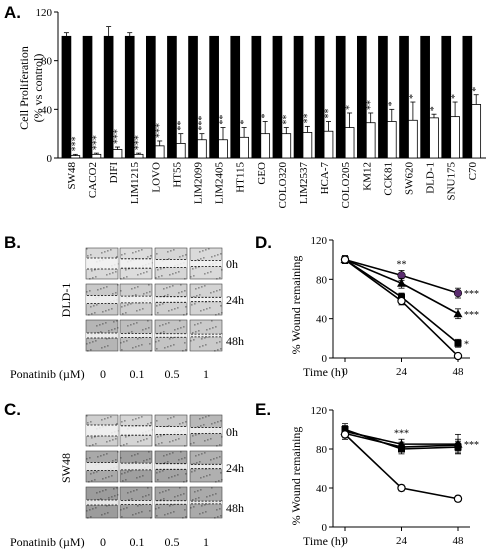 The height and width of the screenshot is (550, 490). Describe the element at coordinates (324, 541) in the screenshot. I see `panel-e-xlabel: Time (h)` at that location.